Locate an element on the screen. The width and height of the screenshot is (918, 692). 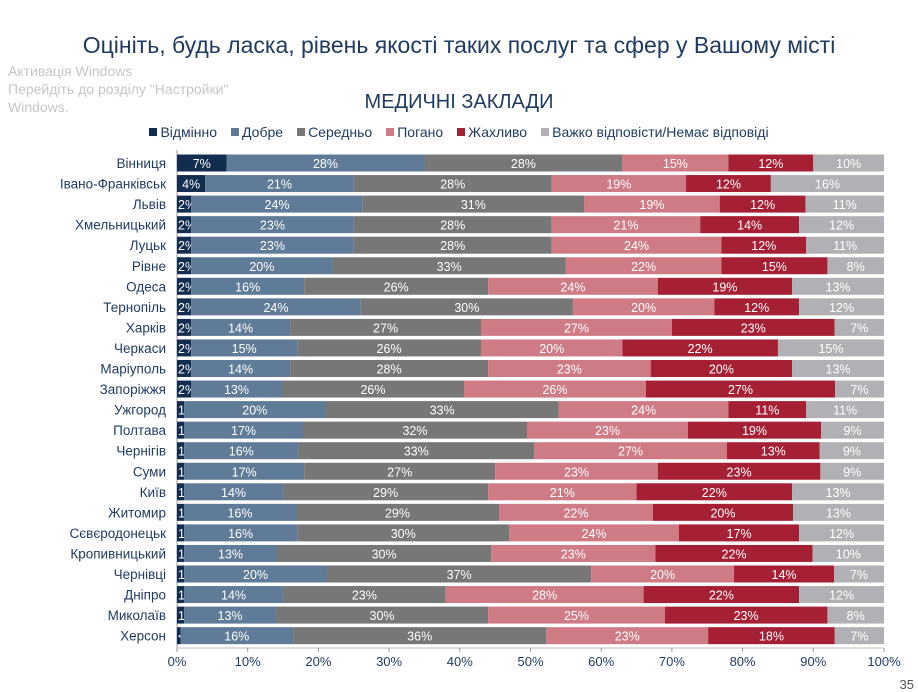
data-label: 10% is located at coordinates (848, 554).